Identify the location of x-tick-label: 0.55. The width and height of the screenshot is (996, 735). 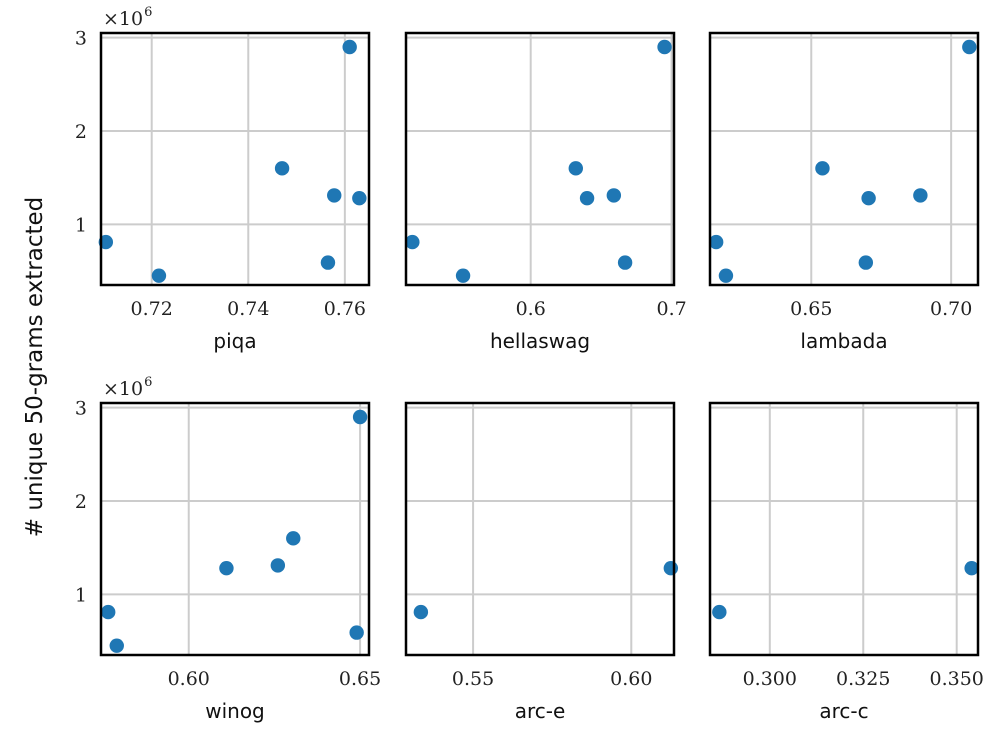
(473, 679).